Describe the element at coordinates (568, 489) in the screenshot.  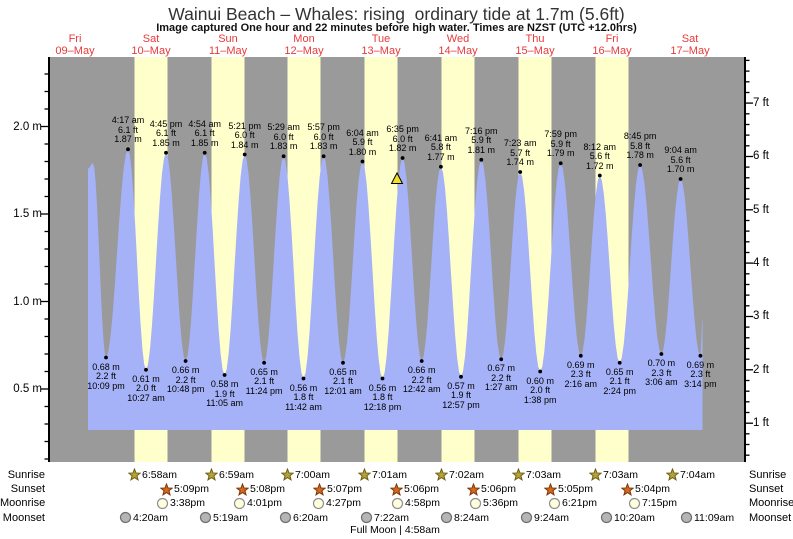
I see `sunset-item: 5:05pm` at that location.